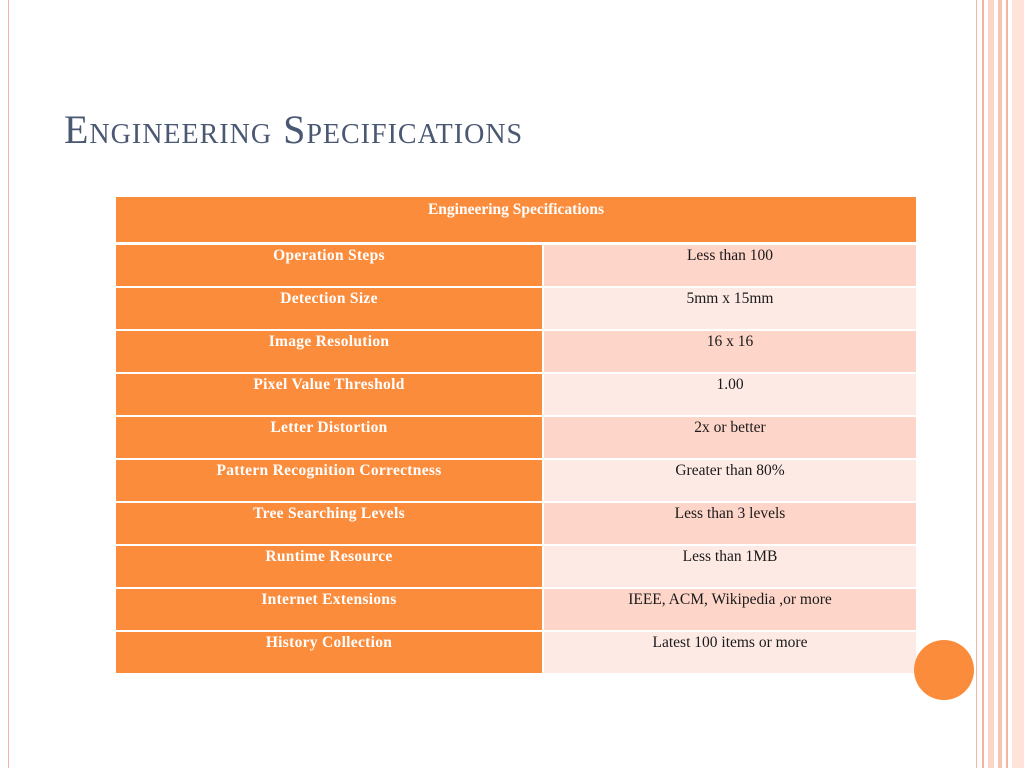 This screenshot has height=768, width=1024. I want to click on decorative-circle, so click(944, 670).